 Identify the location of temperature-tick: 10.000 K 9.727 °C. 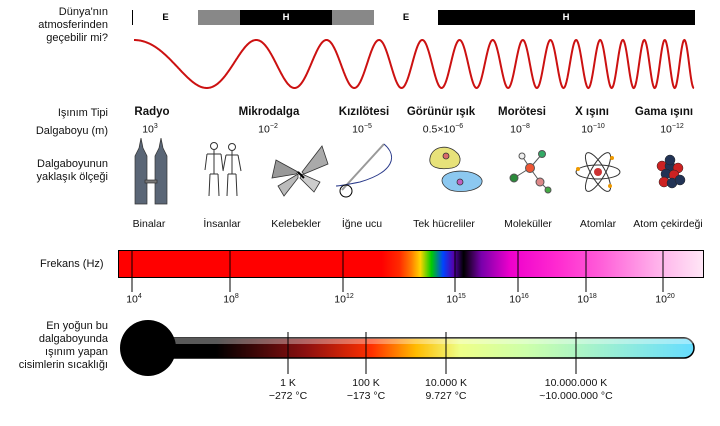
(446, 389).